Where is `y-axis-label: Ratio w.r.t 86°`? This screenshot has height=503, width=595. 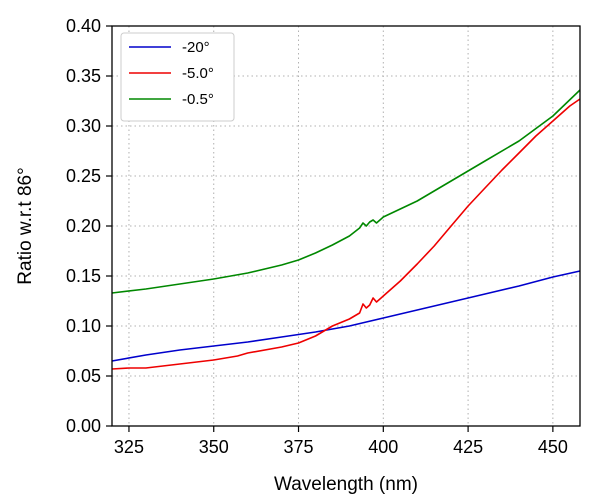
y-axis-label: Ratio w.r.t 86° is located at coordinates (25, 225).